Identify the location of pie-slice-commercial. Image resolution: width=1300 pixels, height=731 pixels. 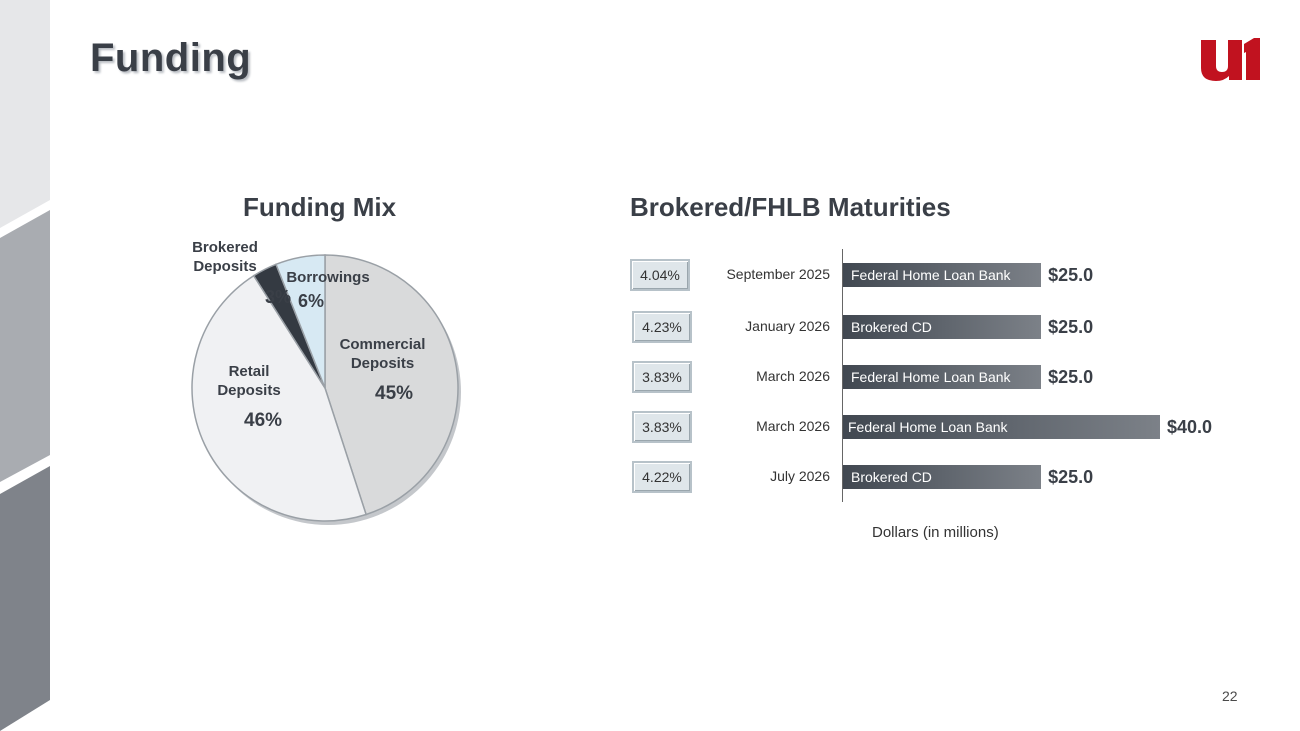
(391, 385).